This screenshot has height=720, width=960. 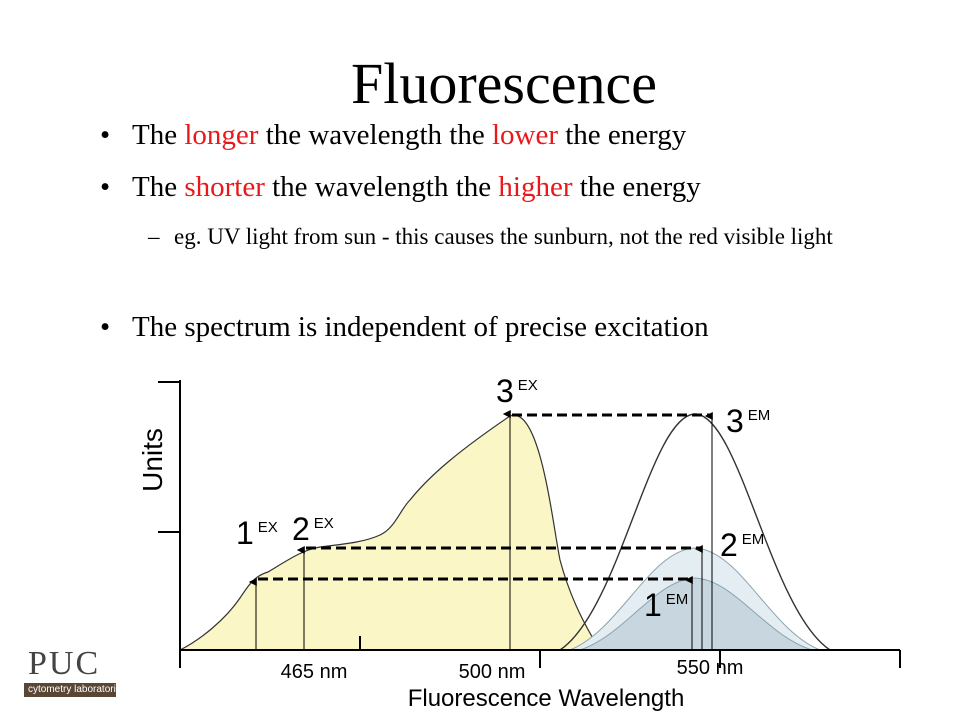 I want to click on tick-label-465: 465 nm, so click(x=314, y=672).